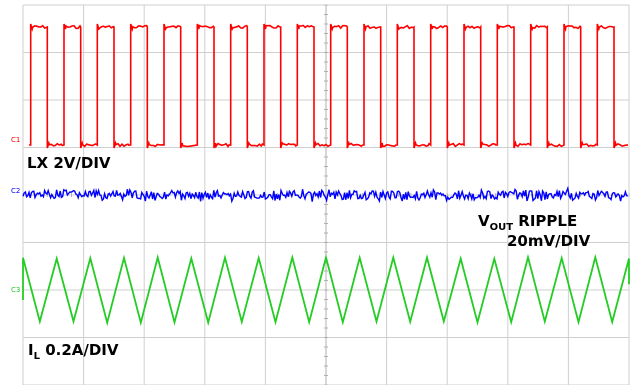 The height and width of the screenshot is (385, 631). Describe the element at coordinates (549, 241) in the screenshot. I see `vout-ripple-scale-label: 20mV/DIV` at that location.